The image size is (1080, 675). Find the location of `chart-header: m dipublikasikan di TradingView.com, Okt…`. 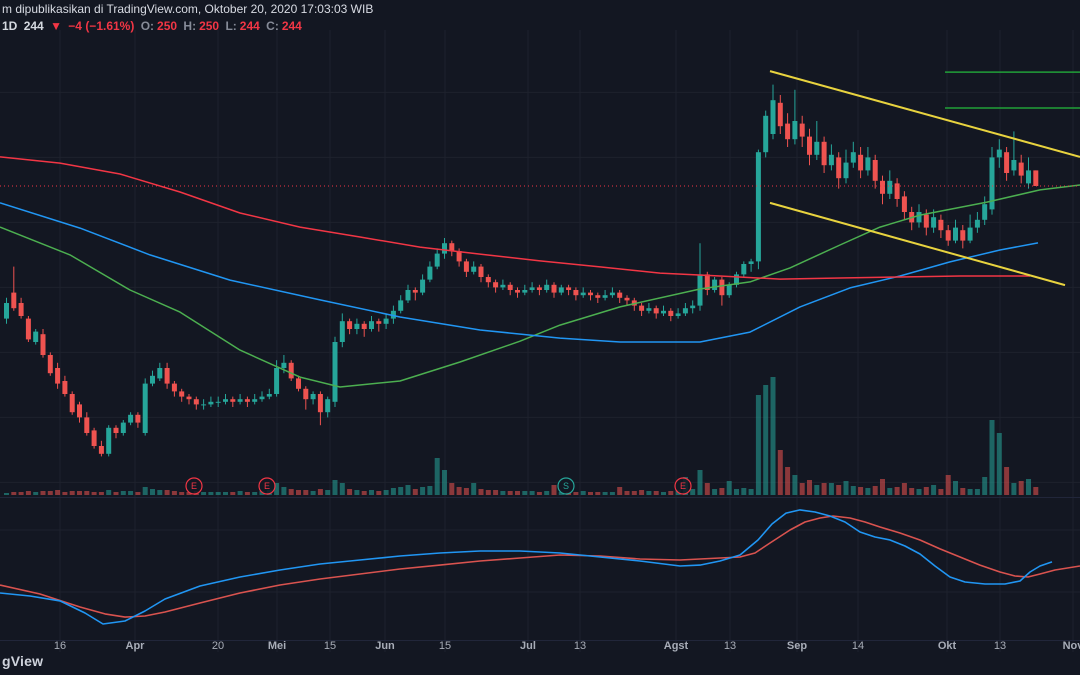

chart-header: m dipublikasikan di TradingView.com, Okt… is located at coordinates (187, 18).